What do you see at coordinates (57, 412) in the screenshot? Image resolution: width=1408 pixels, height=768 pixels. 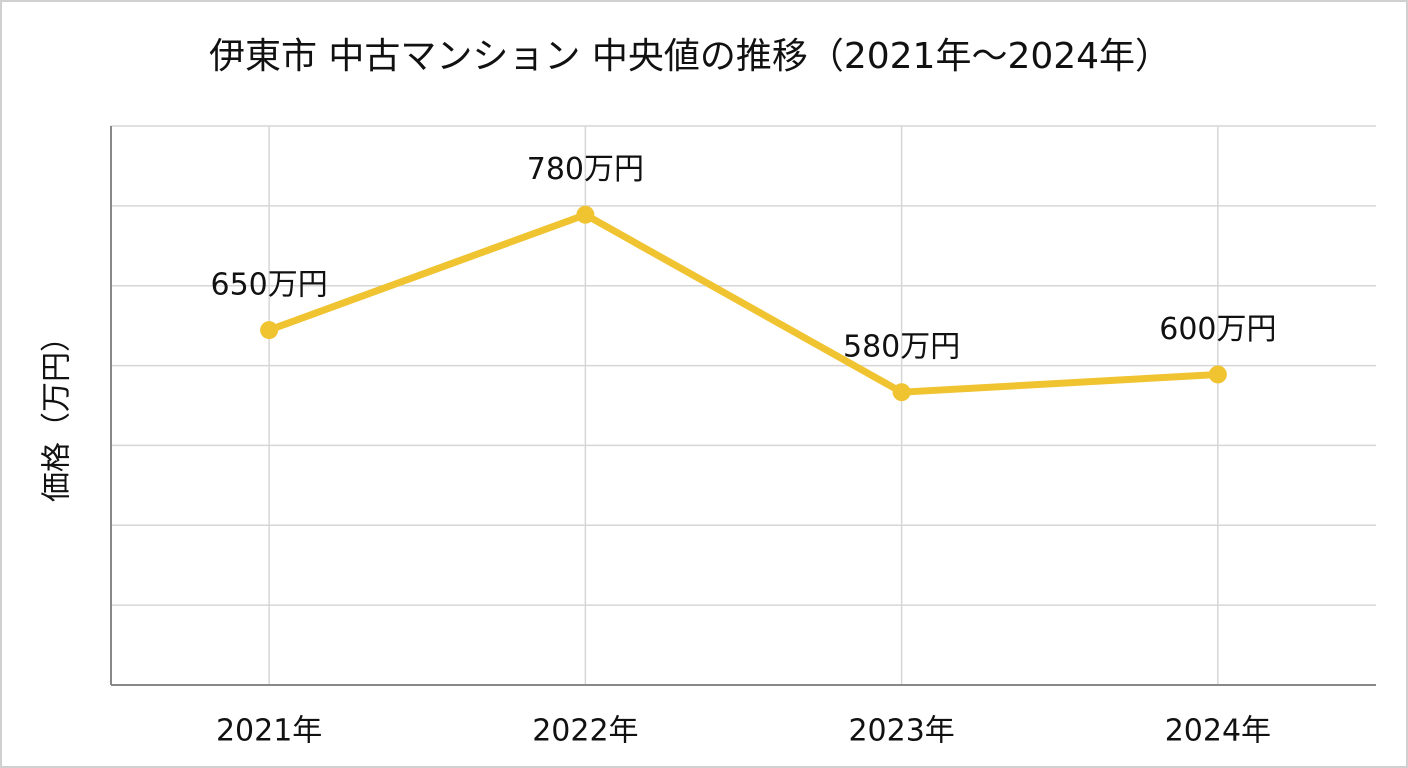 I see `y-axis-label: 価格（万円）` at bounding box center [57, 412].